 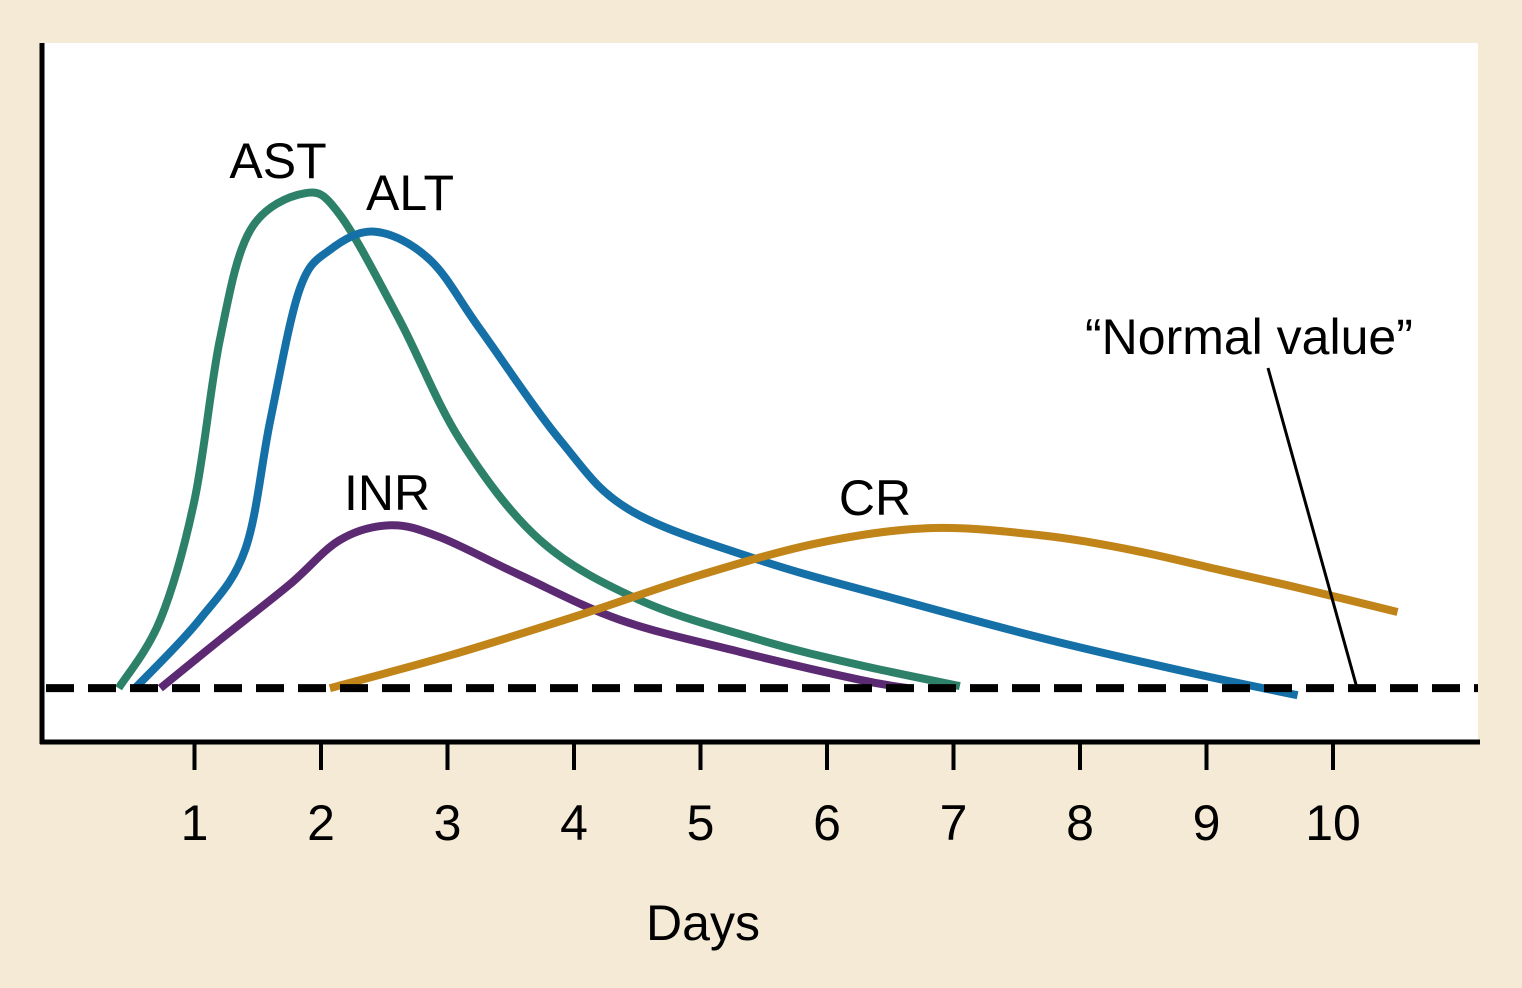 What do you see at coordinates (387, 493) in the screenshot?
I see `series-label-inr: INR` at bounding box center [387, 493].